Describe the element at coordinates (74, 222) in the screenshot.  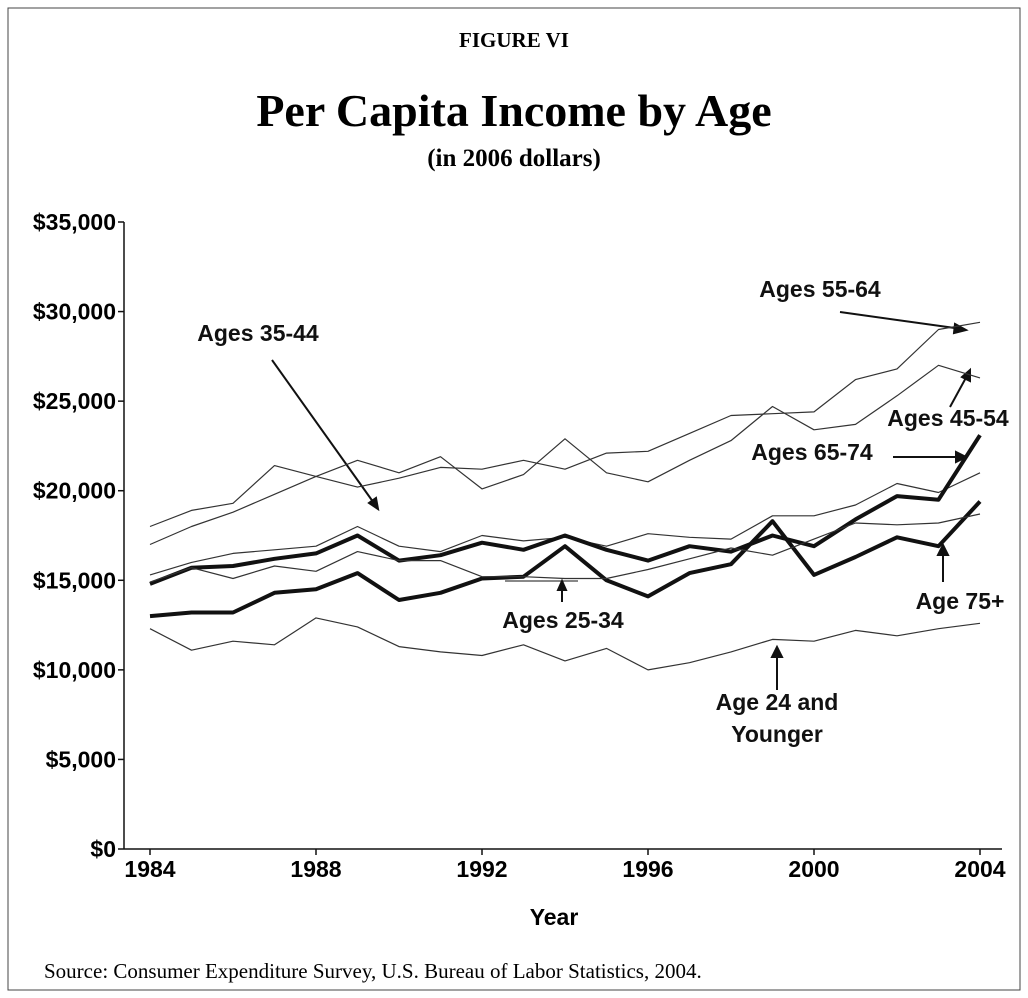
I see `y-tick-label: $35,000` at that location.